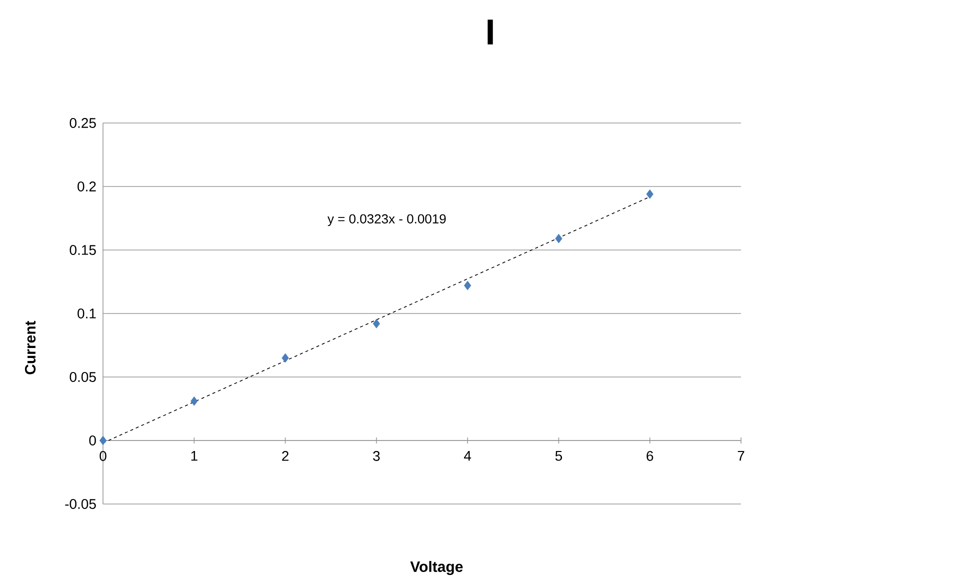  I want to click on y-tick-label: 0.1, so click(87, 313).